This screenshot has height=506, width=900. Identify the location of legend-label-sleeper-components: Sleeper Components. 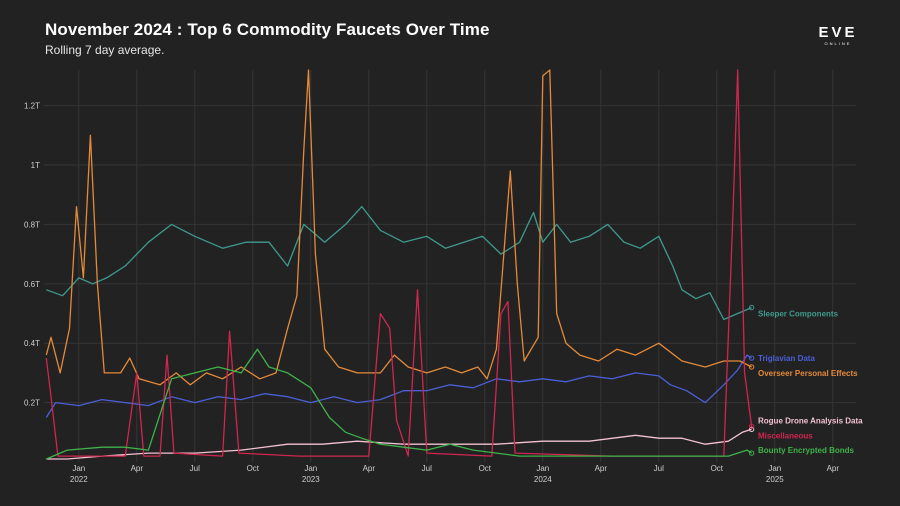
(798, 314).